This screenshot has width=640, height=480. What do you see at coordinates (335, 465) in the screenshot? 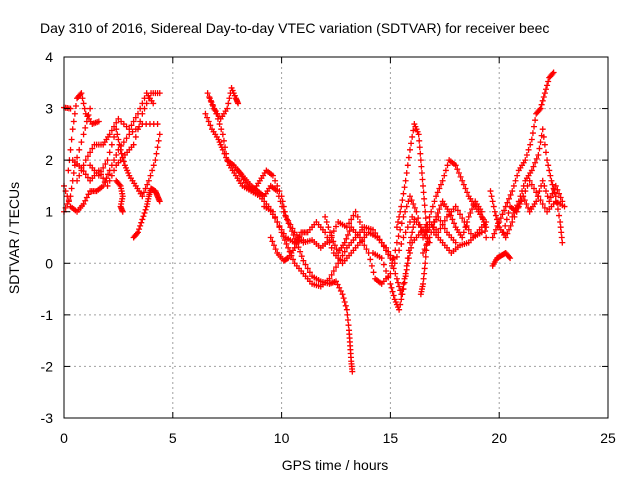
I see `x-axis-label: GPS time / hours` at bounding box center [335, 465].